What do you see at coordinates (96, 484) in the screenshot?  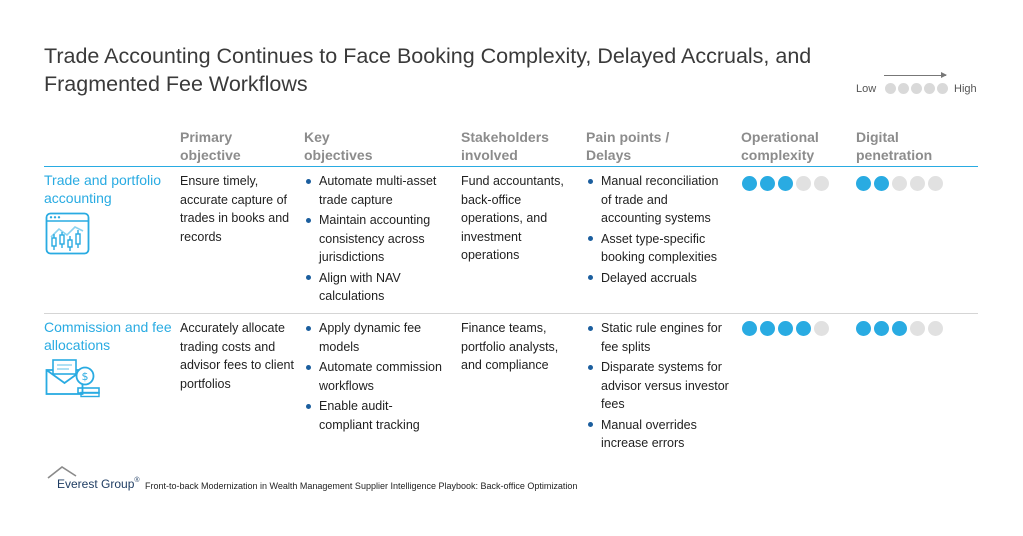 I see `brand-name: Everest Group` at bounding box center [96, 484].